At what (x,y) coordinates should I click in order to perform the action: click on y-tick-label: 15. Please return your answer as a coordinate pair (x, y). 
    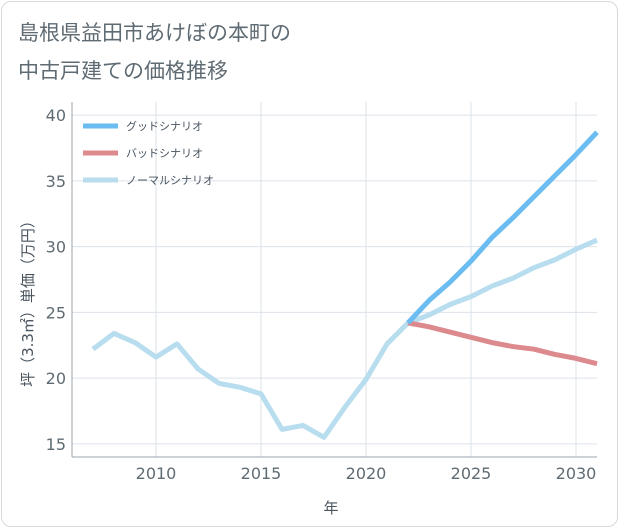
    Looking at the image, I should click on (56, 444).